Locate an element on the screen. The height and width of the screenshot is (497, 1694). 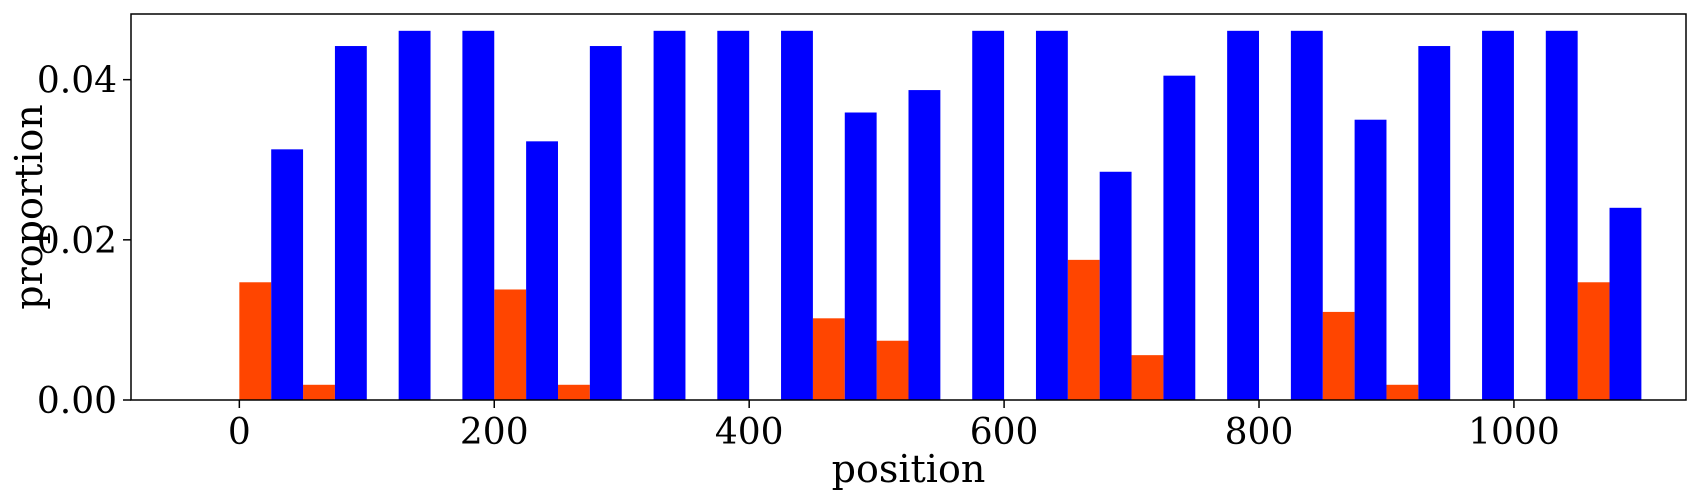
x-tick-label: 200 is located at coordinates (494, 432).